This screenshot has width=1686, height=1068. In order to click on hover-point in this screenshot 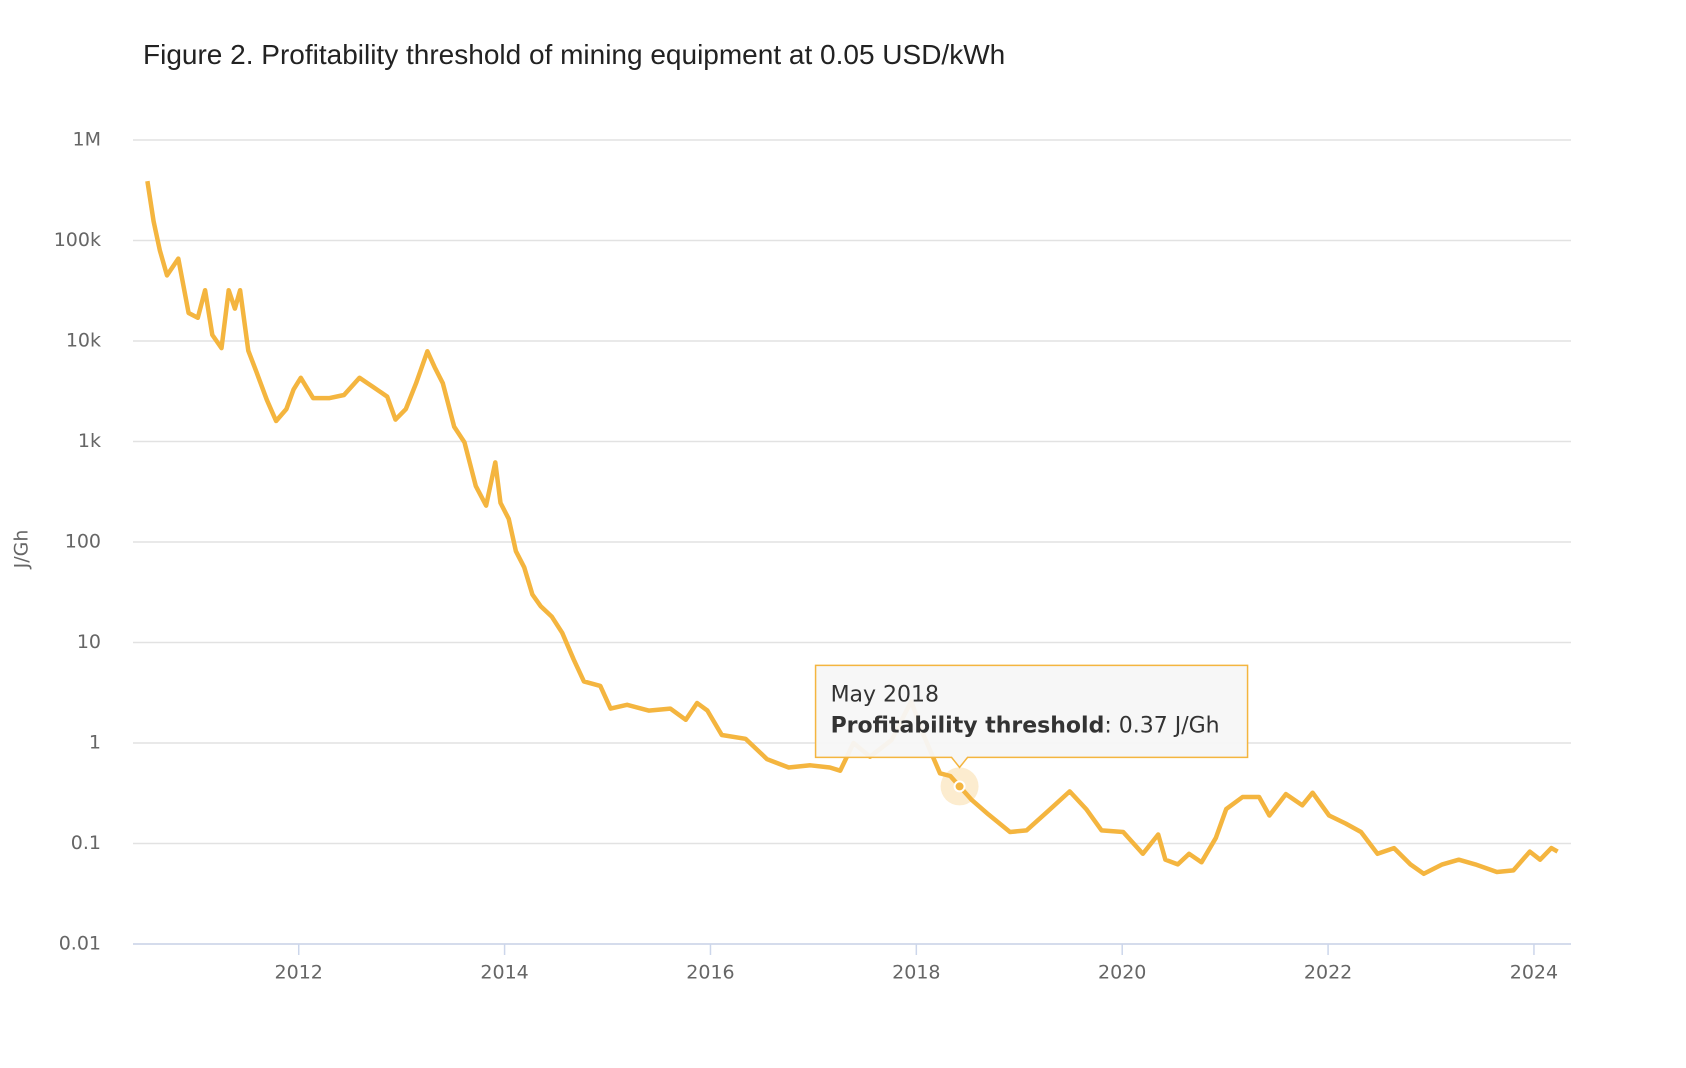, I will do `click(959, 786)`.